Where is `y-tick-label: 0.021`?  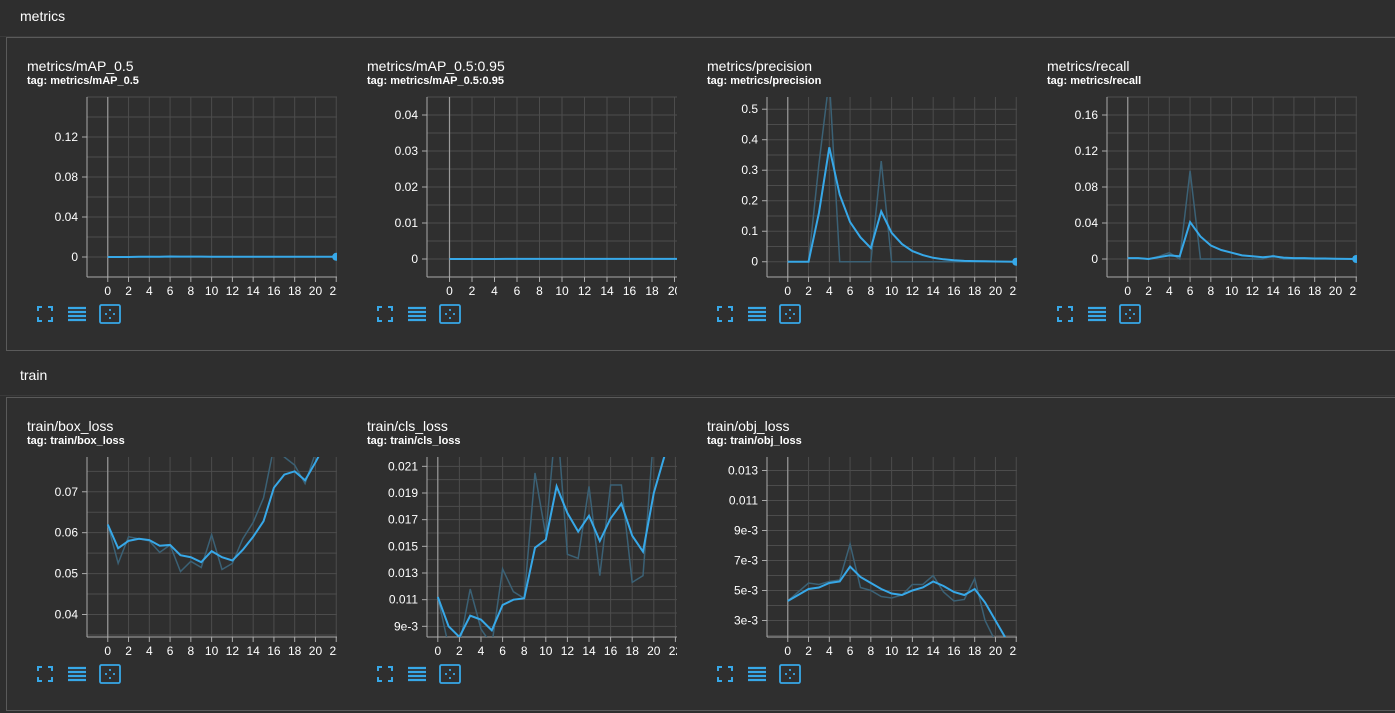 y-tick-label: 0.021 is located at coordinates (403, 466).